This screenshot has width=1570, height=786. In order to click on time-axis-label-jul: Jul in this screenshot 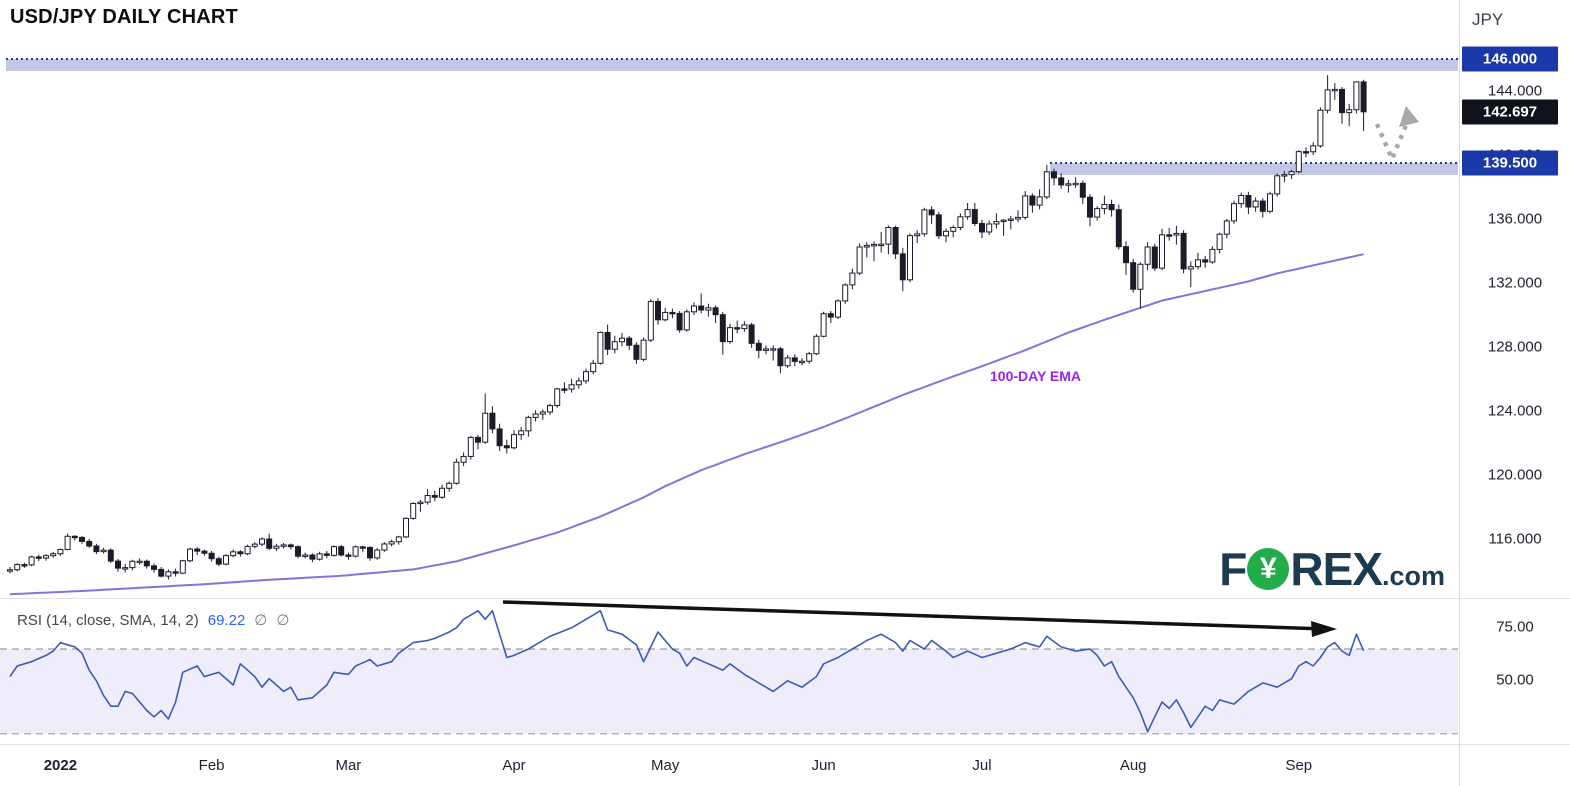, I will do `click(982, 765)`.